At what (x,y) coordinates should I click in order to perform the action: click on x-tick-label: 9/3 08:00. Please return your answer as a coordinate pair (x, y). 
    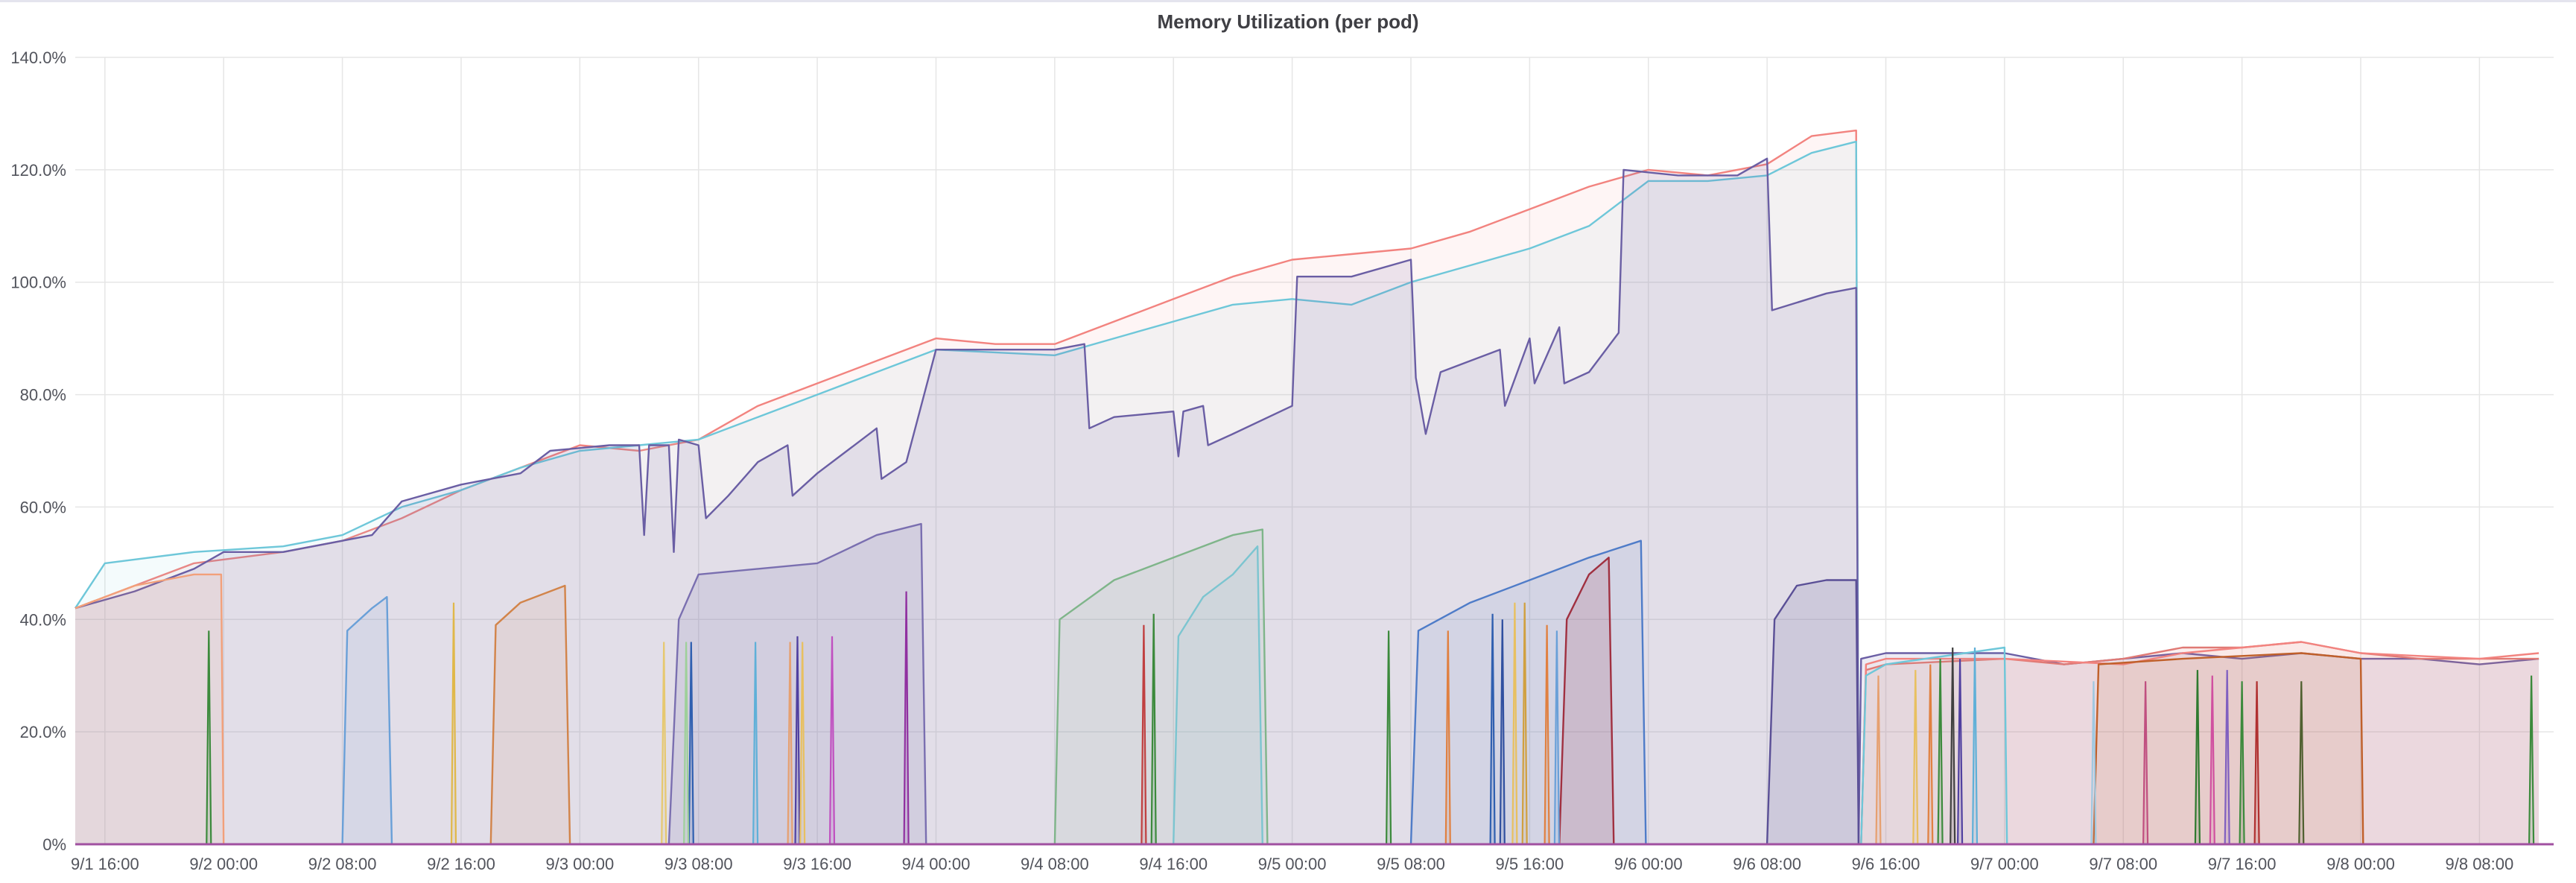
    Looking at the image, I should click on (699, 864).